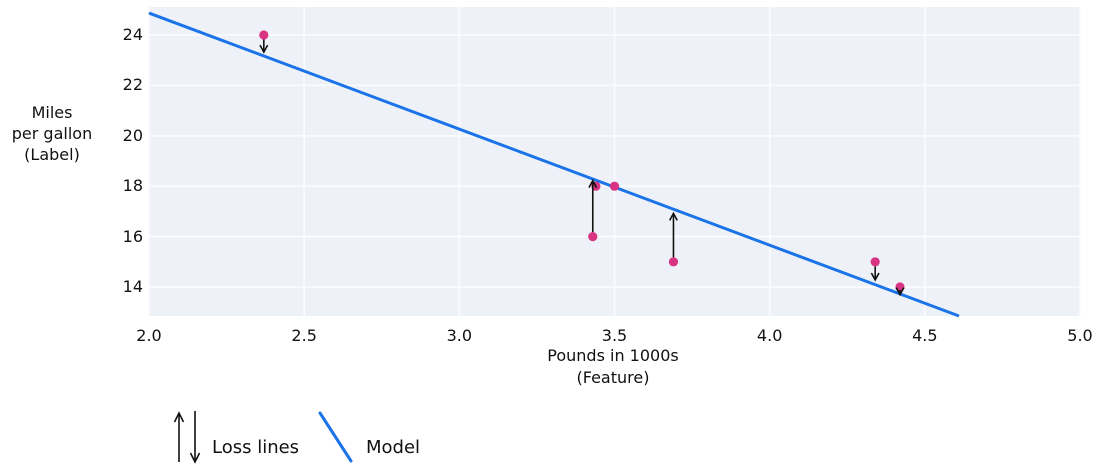 The width and height of the screenshot is (1099, 472). What do you see at coordinates (614, 335) in the screenshot?
I see `x-tick-label: 3.5` at bounding box center [614, 335].